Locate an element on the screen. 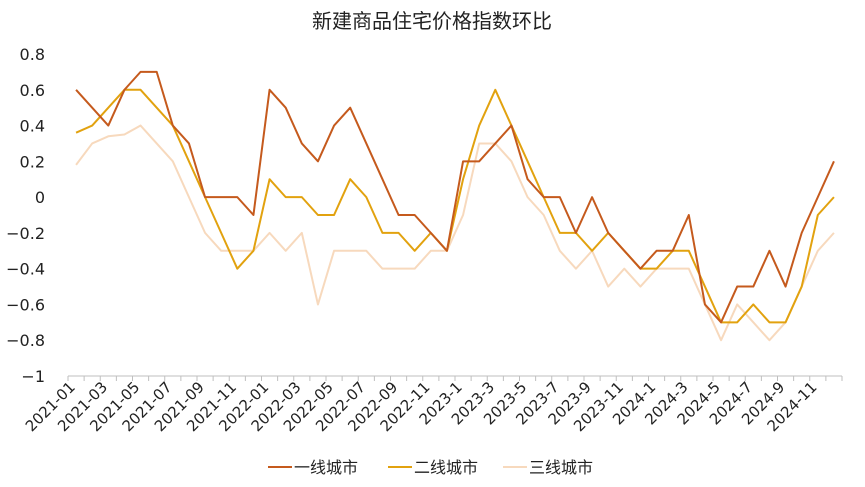  y-tick-label: 0.6 is located at coordinates (32, 90).